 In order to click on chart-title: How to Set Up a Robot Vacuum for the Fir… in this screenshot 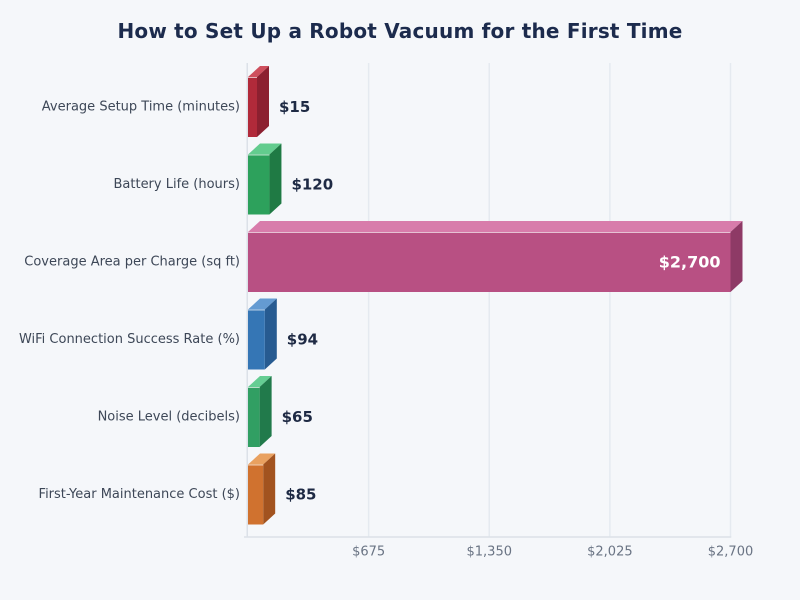, I will do `click(400, 31)`.